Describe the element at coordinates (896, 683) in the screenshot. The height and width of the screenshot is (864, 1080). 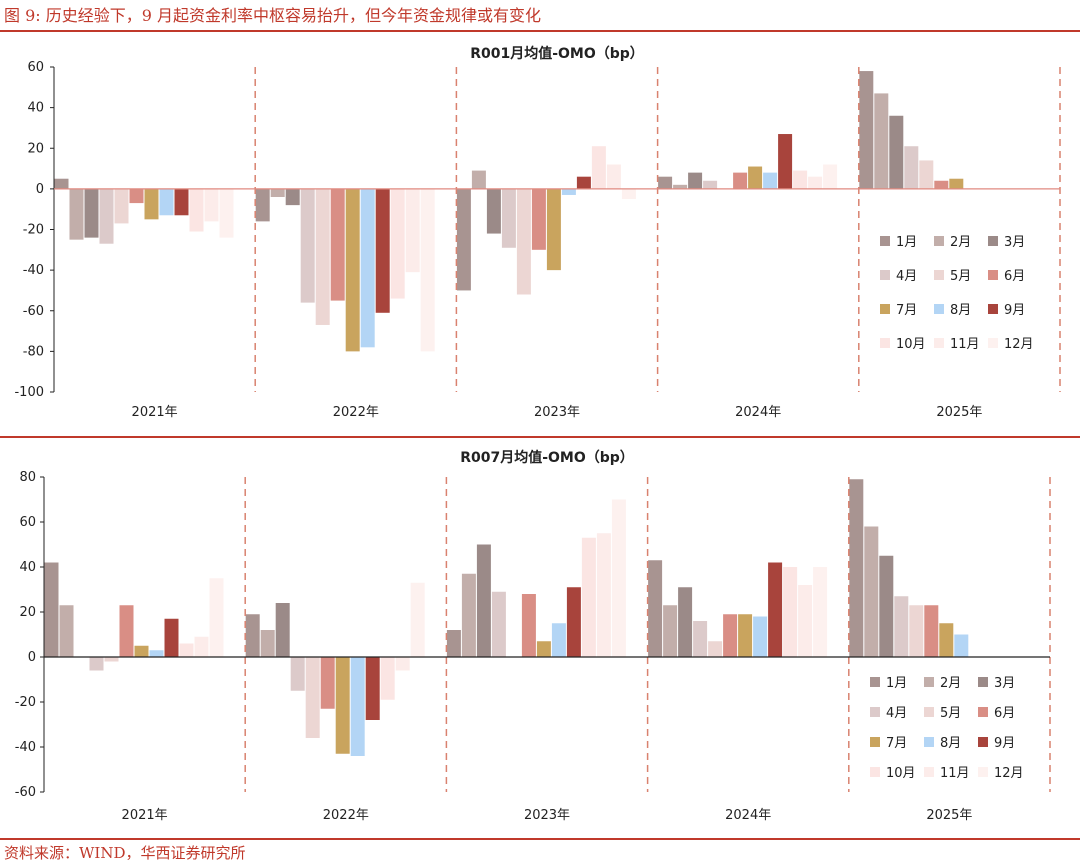
I see `legend-label: 1月` at that location.